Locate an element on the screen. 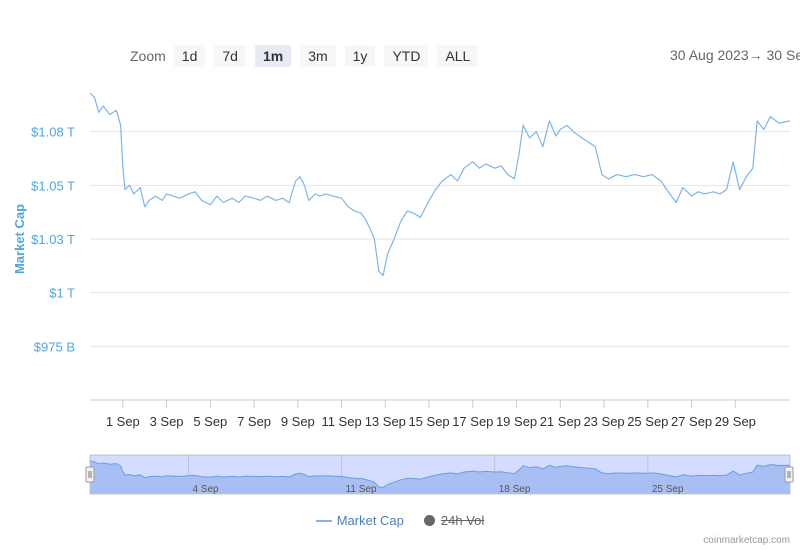  y-axis-title: Market Cap is located at coordinates (19, 239).